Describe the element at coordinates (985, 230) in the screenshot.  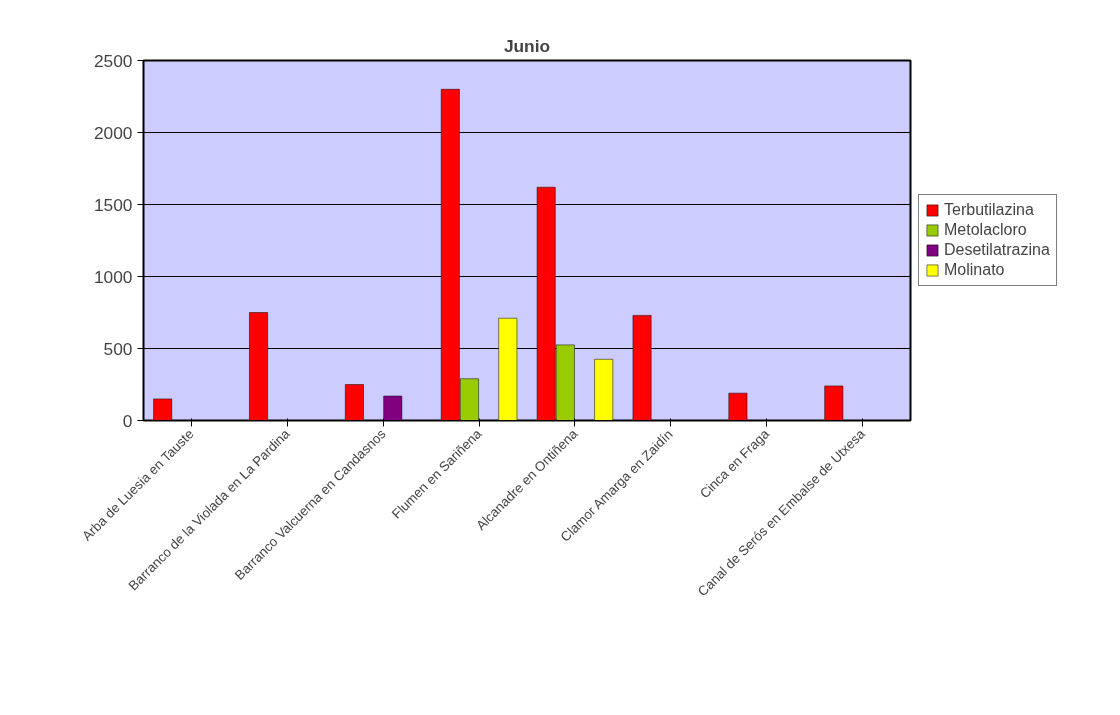
I see `legend-label: Metolacloro` at that location.